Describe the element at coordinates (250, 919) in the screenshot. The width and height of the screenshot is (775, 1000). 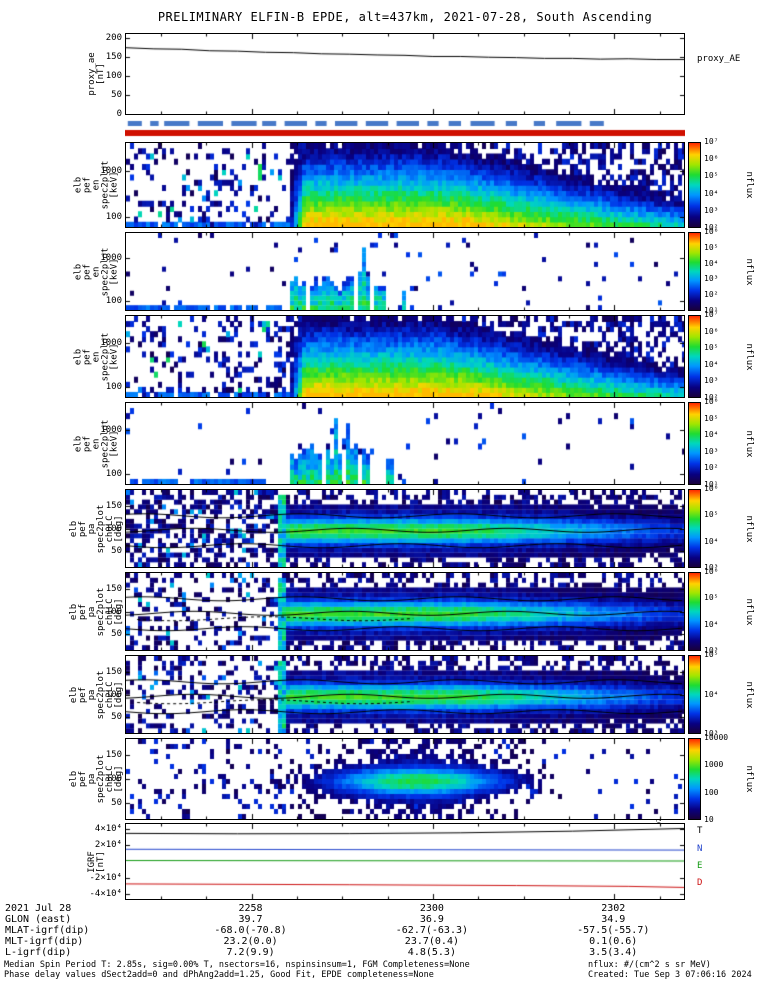
I see `xaxis-value-r1-c0: 39.7` at that location.